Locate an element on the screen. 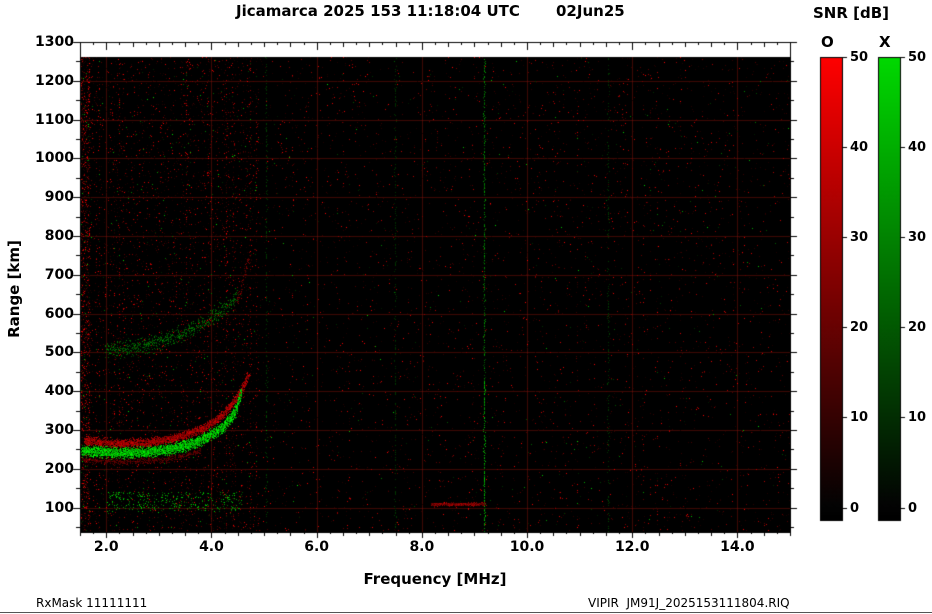 The width and height of the screenshot is (932, 614). y-tick-label: 1300 is located at coordinates (54, 42).